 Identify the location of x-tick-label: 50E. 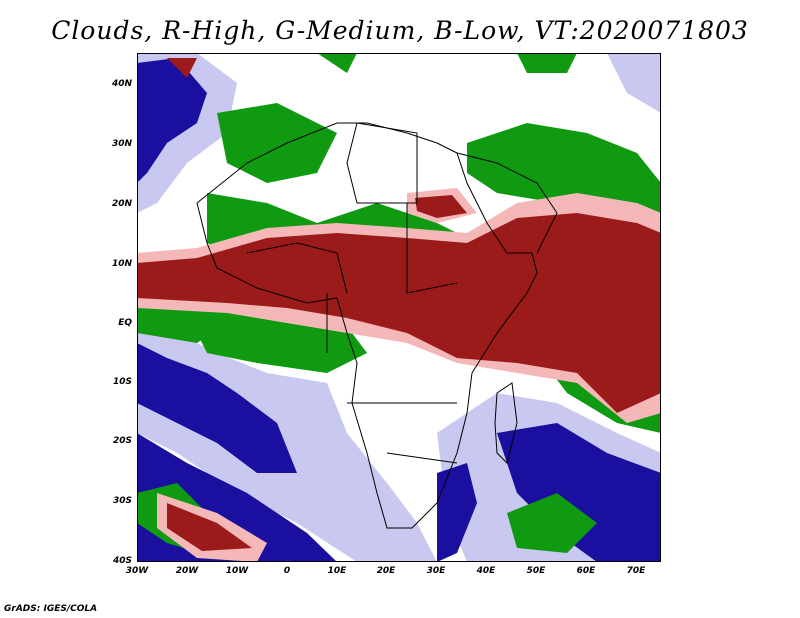
(536, 571).